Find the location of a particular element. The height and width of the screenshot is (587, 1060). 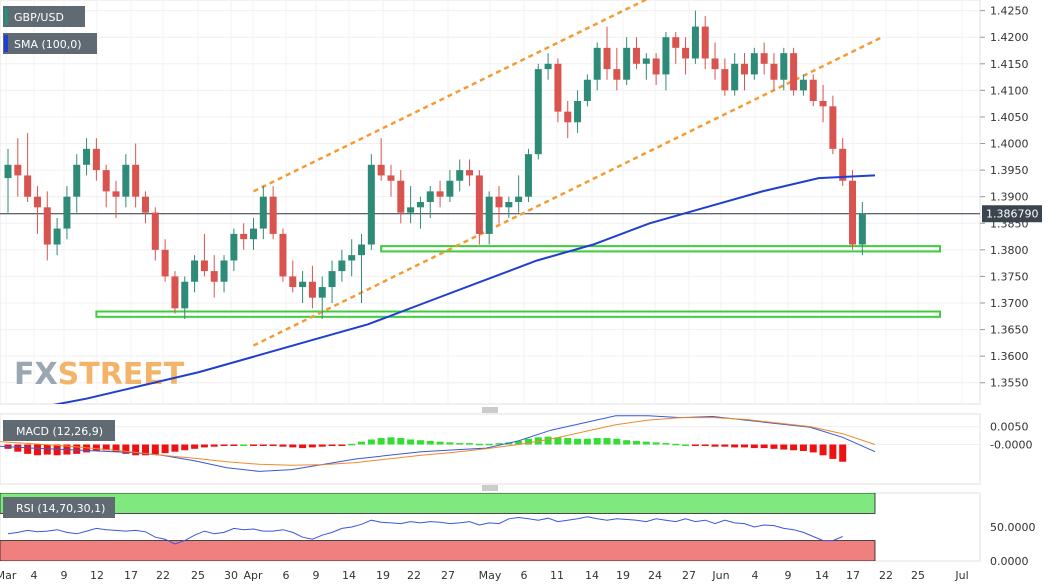

symbol-tag: GBP/USD is located at coordinates (44, 16).